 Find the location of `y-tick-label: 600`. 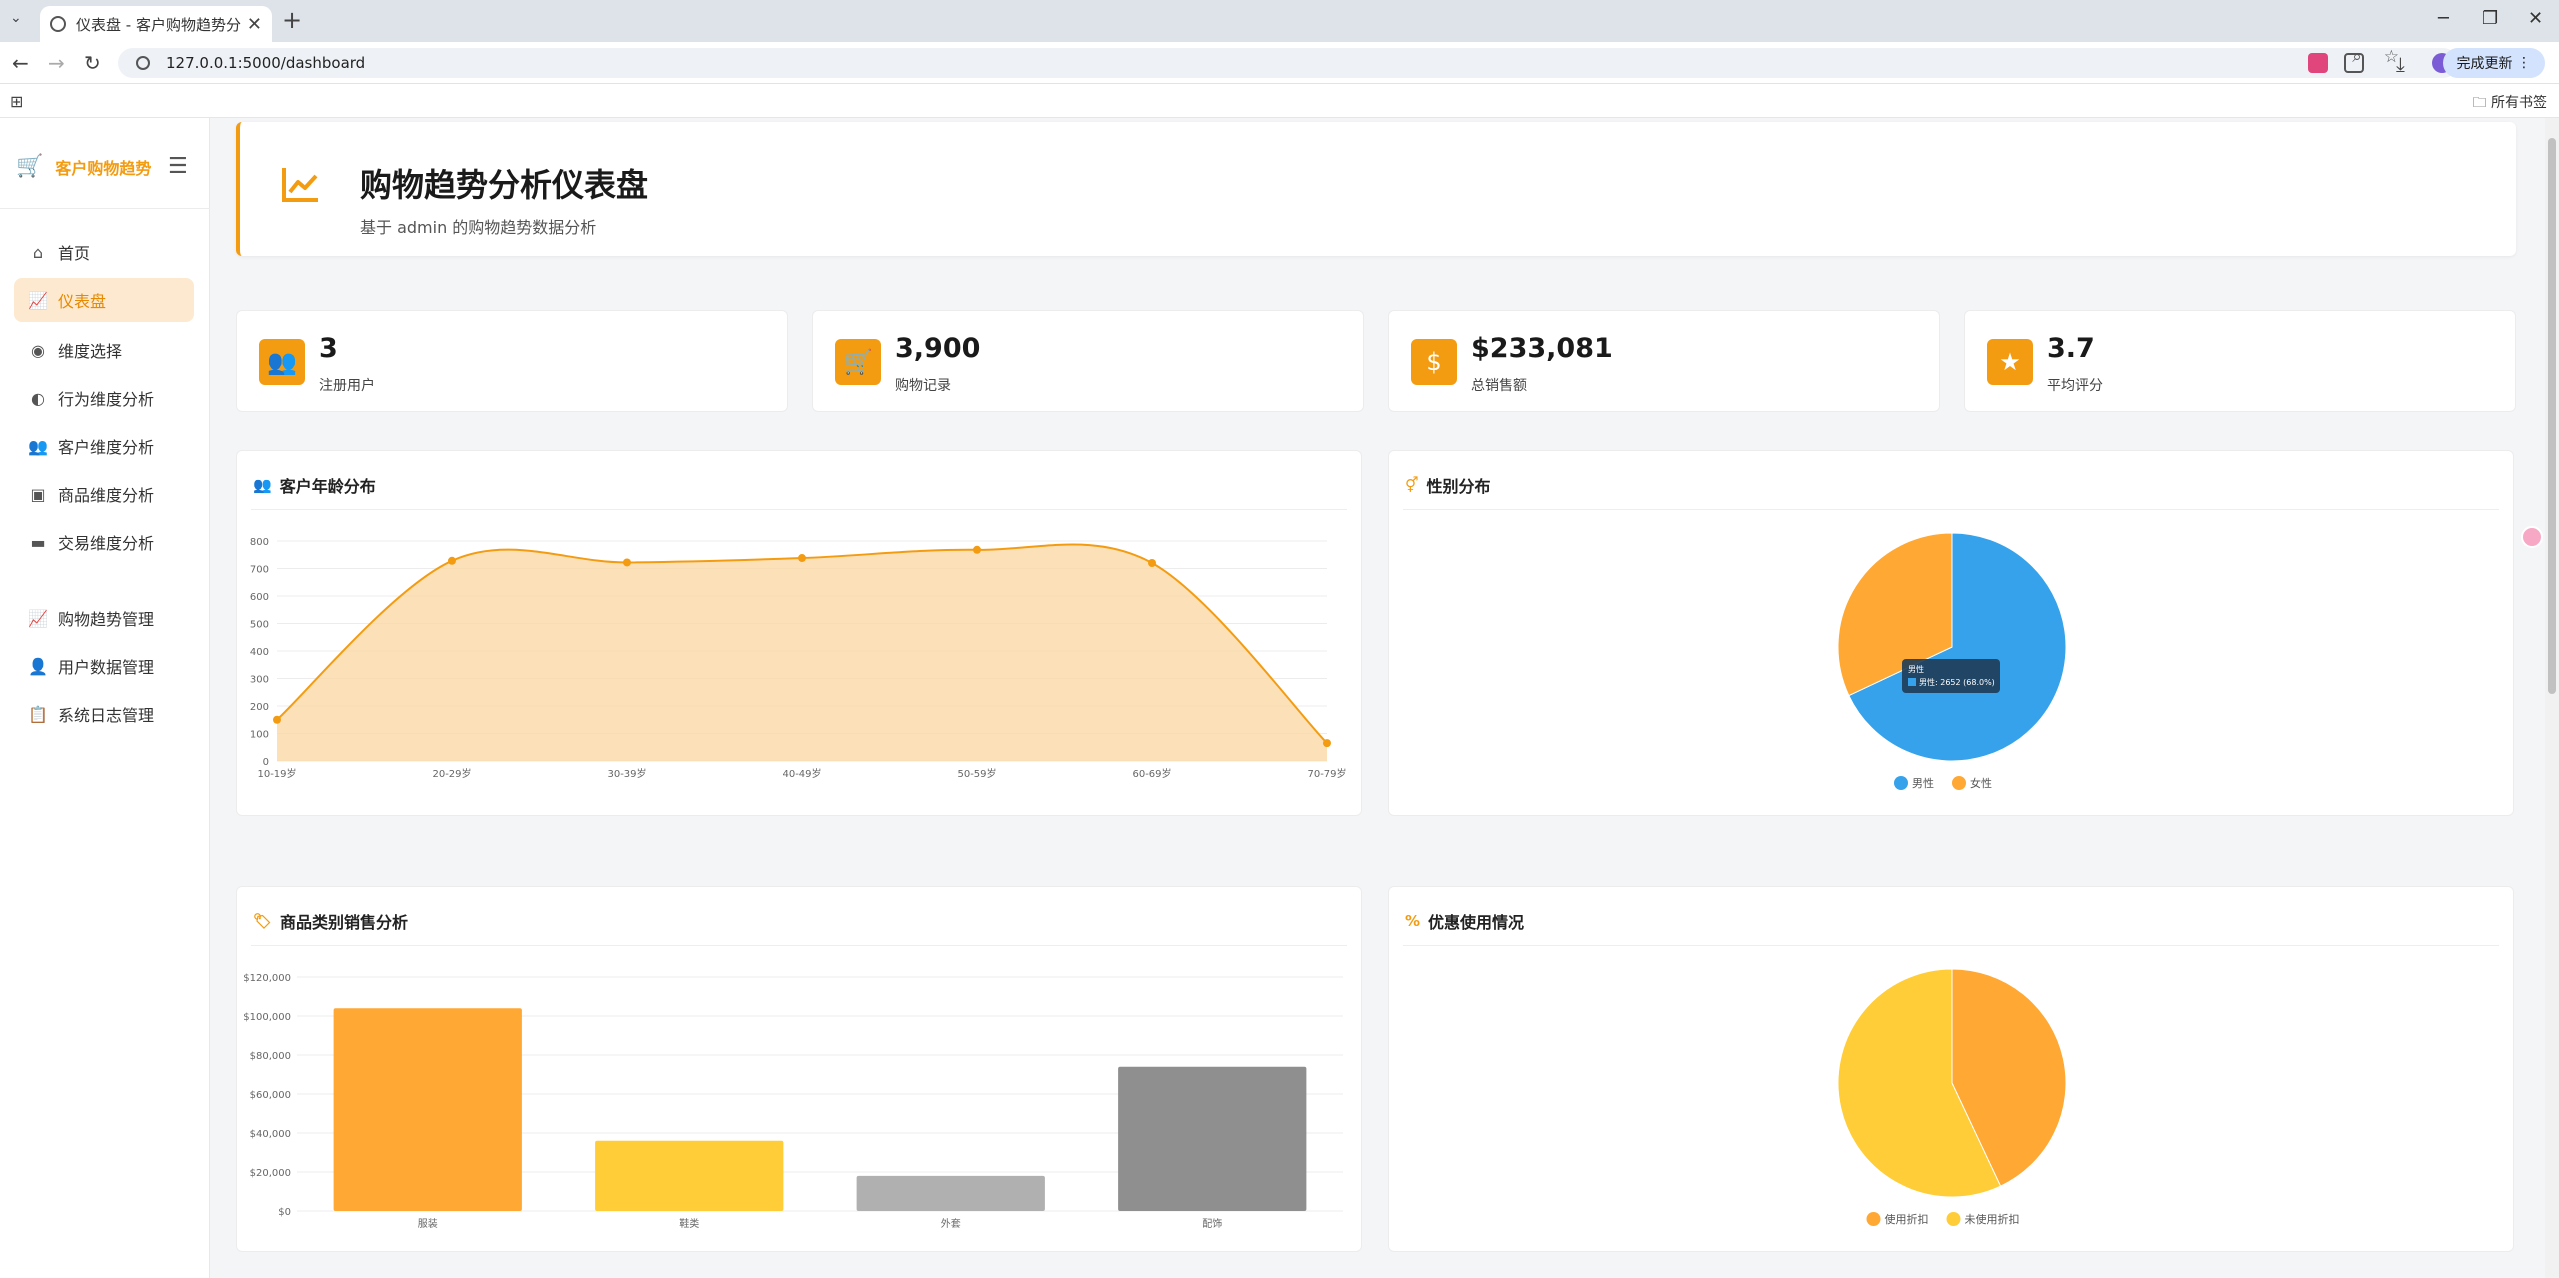

y-tick-label: 600 is located at coordinates (259, 597).